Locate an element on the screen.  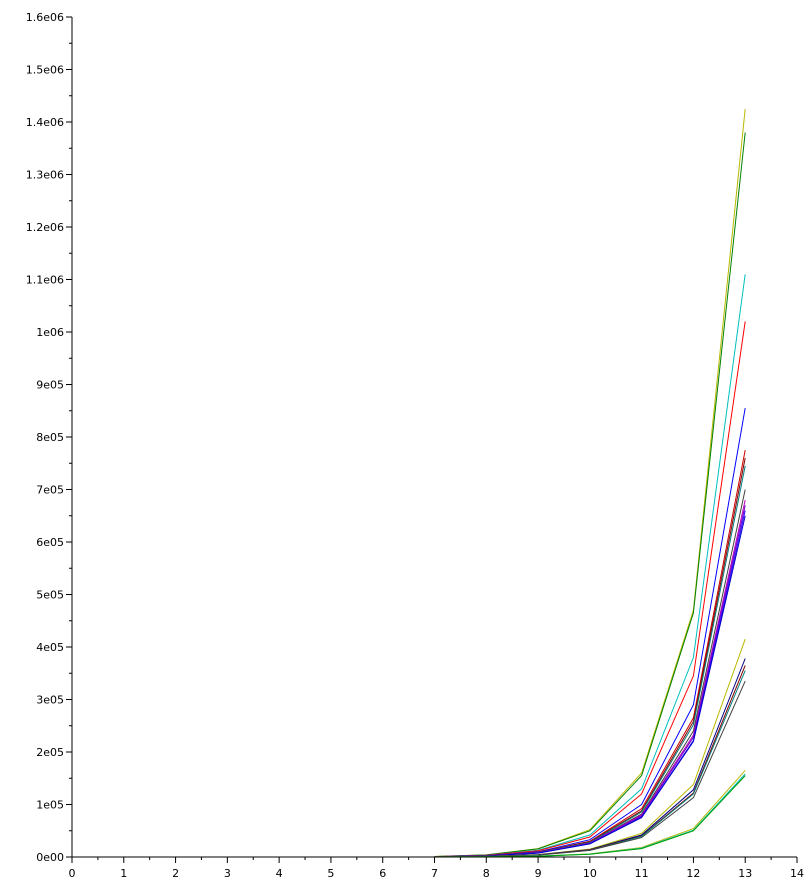
x-tick-label: 14 is located at coordinates (797, 873).